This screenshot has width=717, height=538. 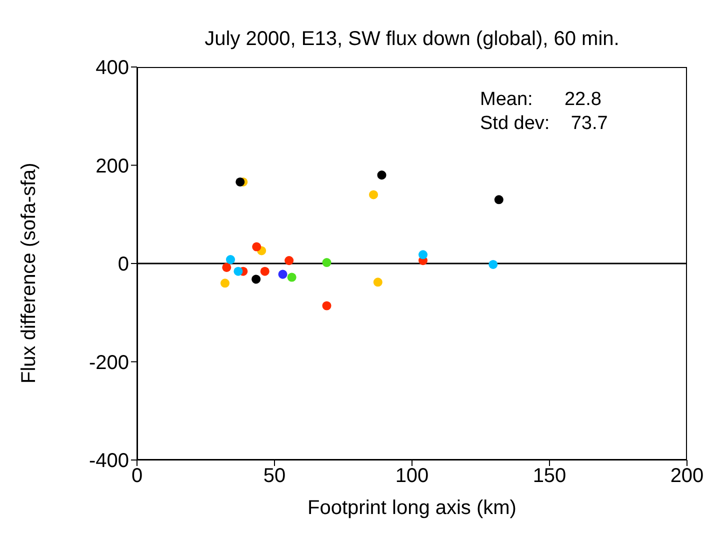 What do you see at coordinates (412, 39) in the screenshot?
I see `chart-title: July 2000, E13, SW flux down (global), 60 min.` at bounding box center [412, 39].